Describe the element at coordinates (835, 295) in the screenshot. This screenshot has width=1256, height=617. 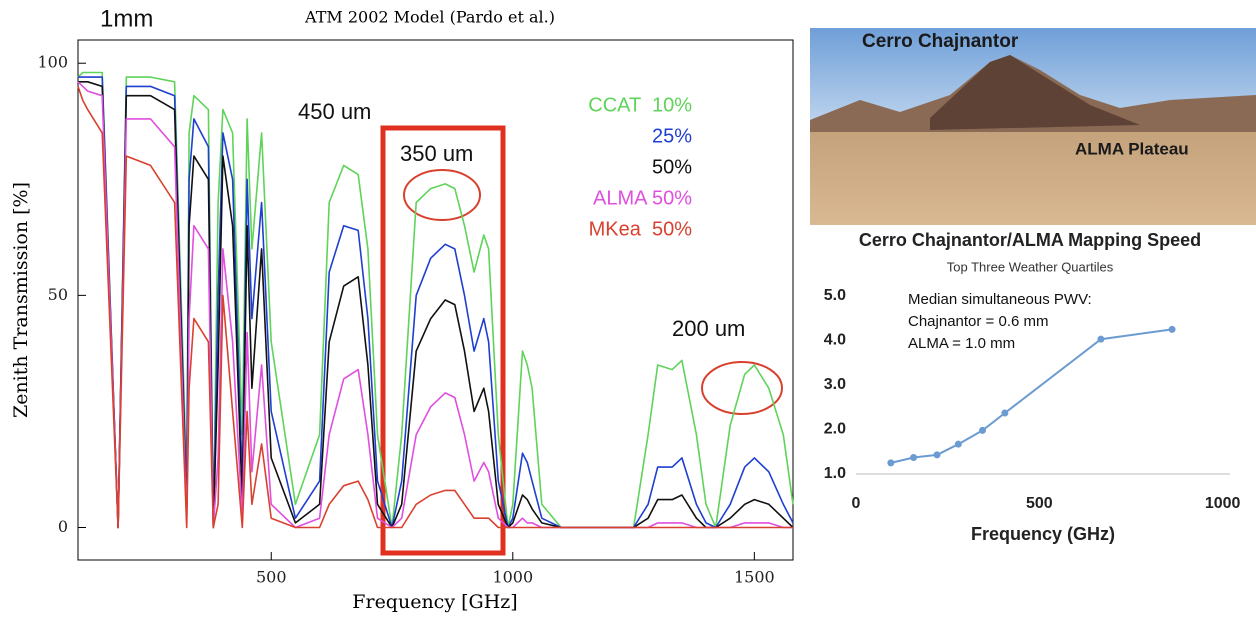
I see `y-tick-label: 5.0` at that location.